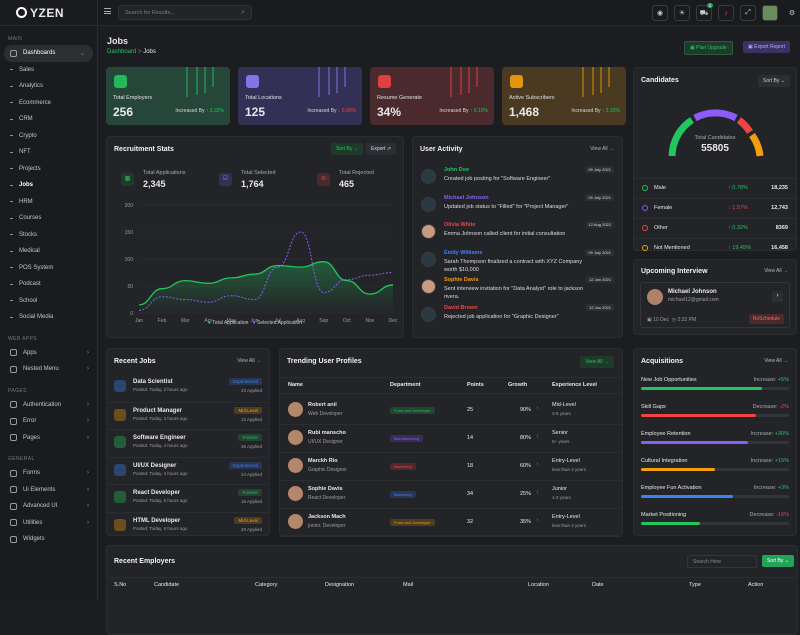  What do you see at coordinates (131, 314) in the screenshot?
I see `y-tick-label: 0` at bounding box center [131, 314].